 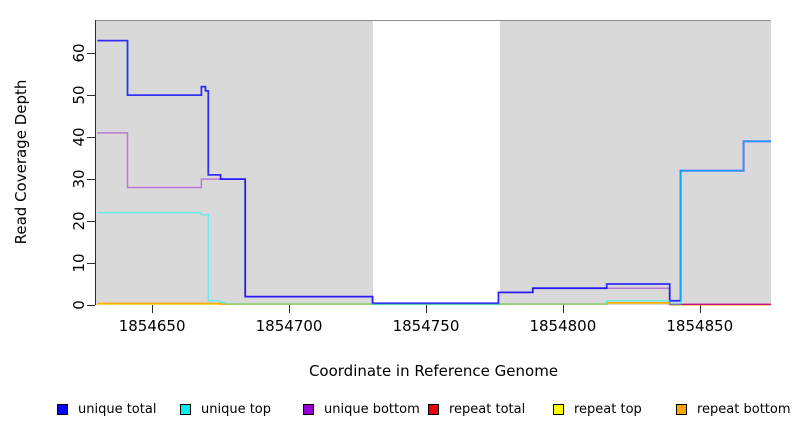 I want to click on legend-label: unique bottom, so click(x=372, y=409).